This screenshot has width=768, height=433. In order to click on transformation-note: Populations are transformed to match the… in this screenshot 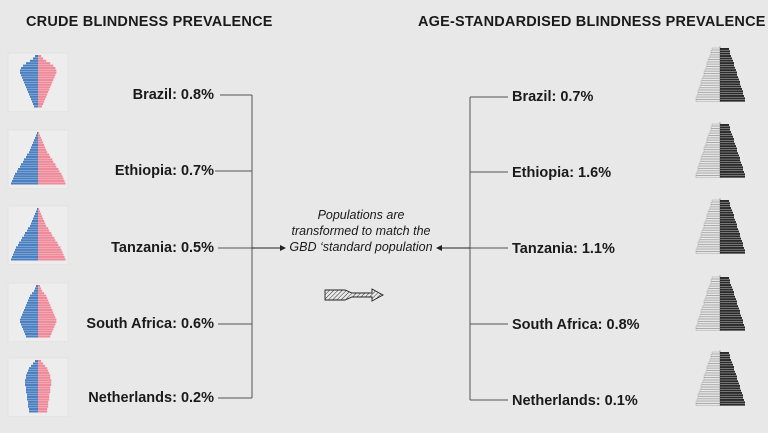, I will do `click(361, 231)`.